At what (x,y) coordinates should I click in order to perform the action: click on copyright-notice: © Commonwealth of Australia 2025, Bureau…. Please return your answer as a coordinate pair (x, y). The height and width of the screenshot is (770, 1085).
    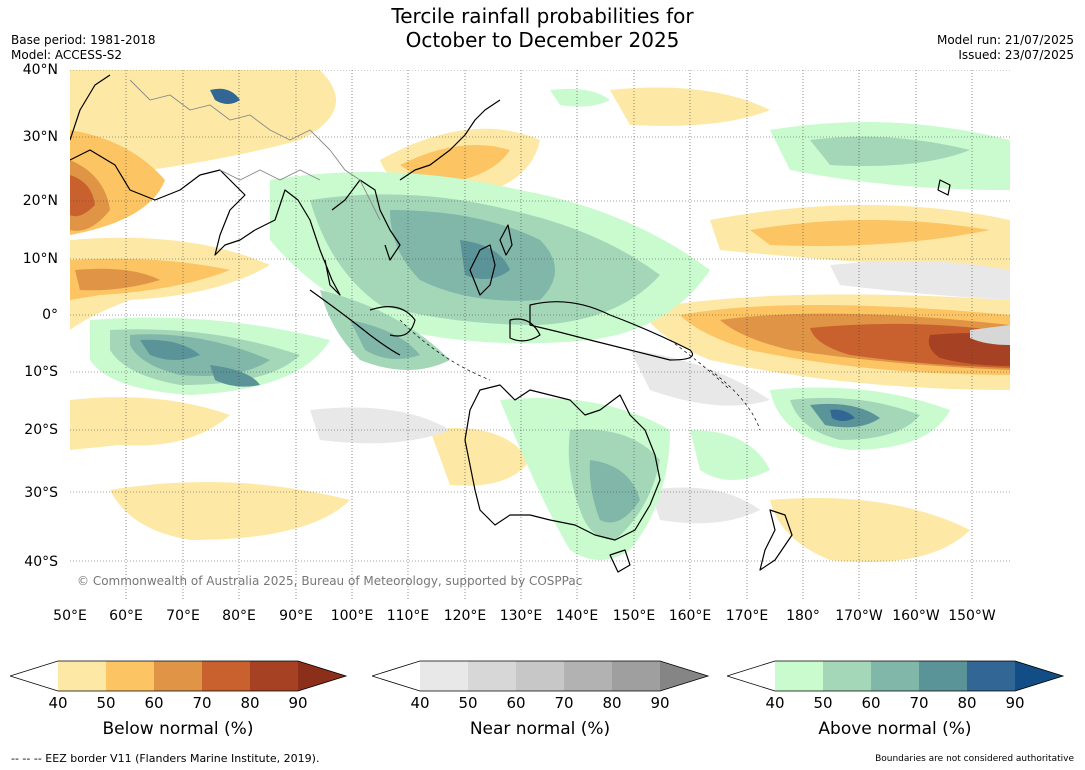
    Looking at the image, I should click on (330, 581).